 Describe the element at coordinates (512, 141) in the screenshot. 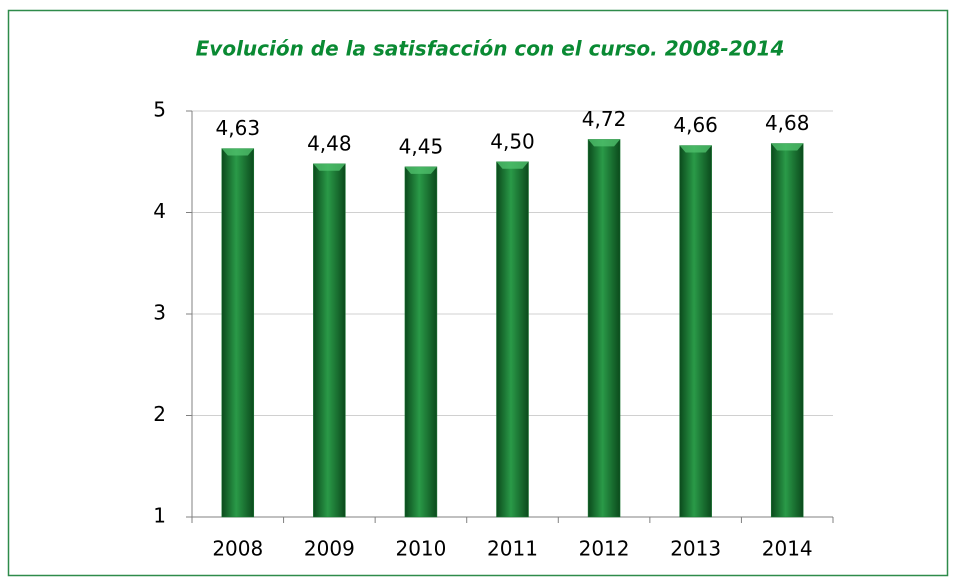

I see `value-label: 4,50` at that location.